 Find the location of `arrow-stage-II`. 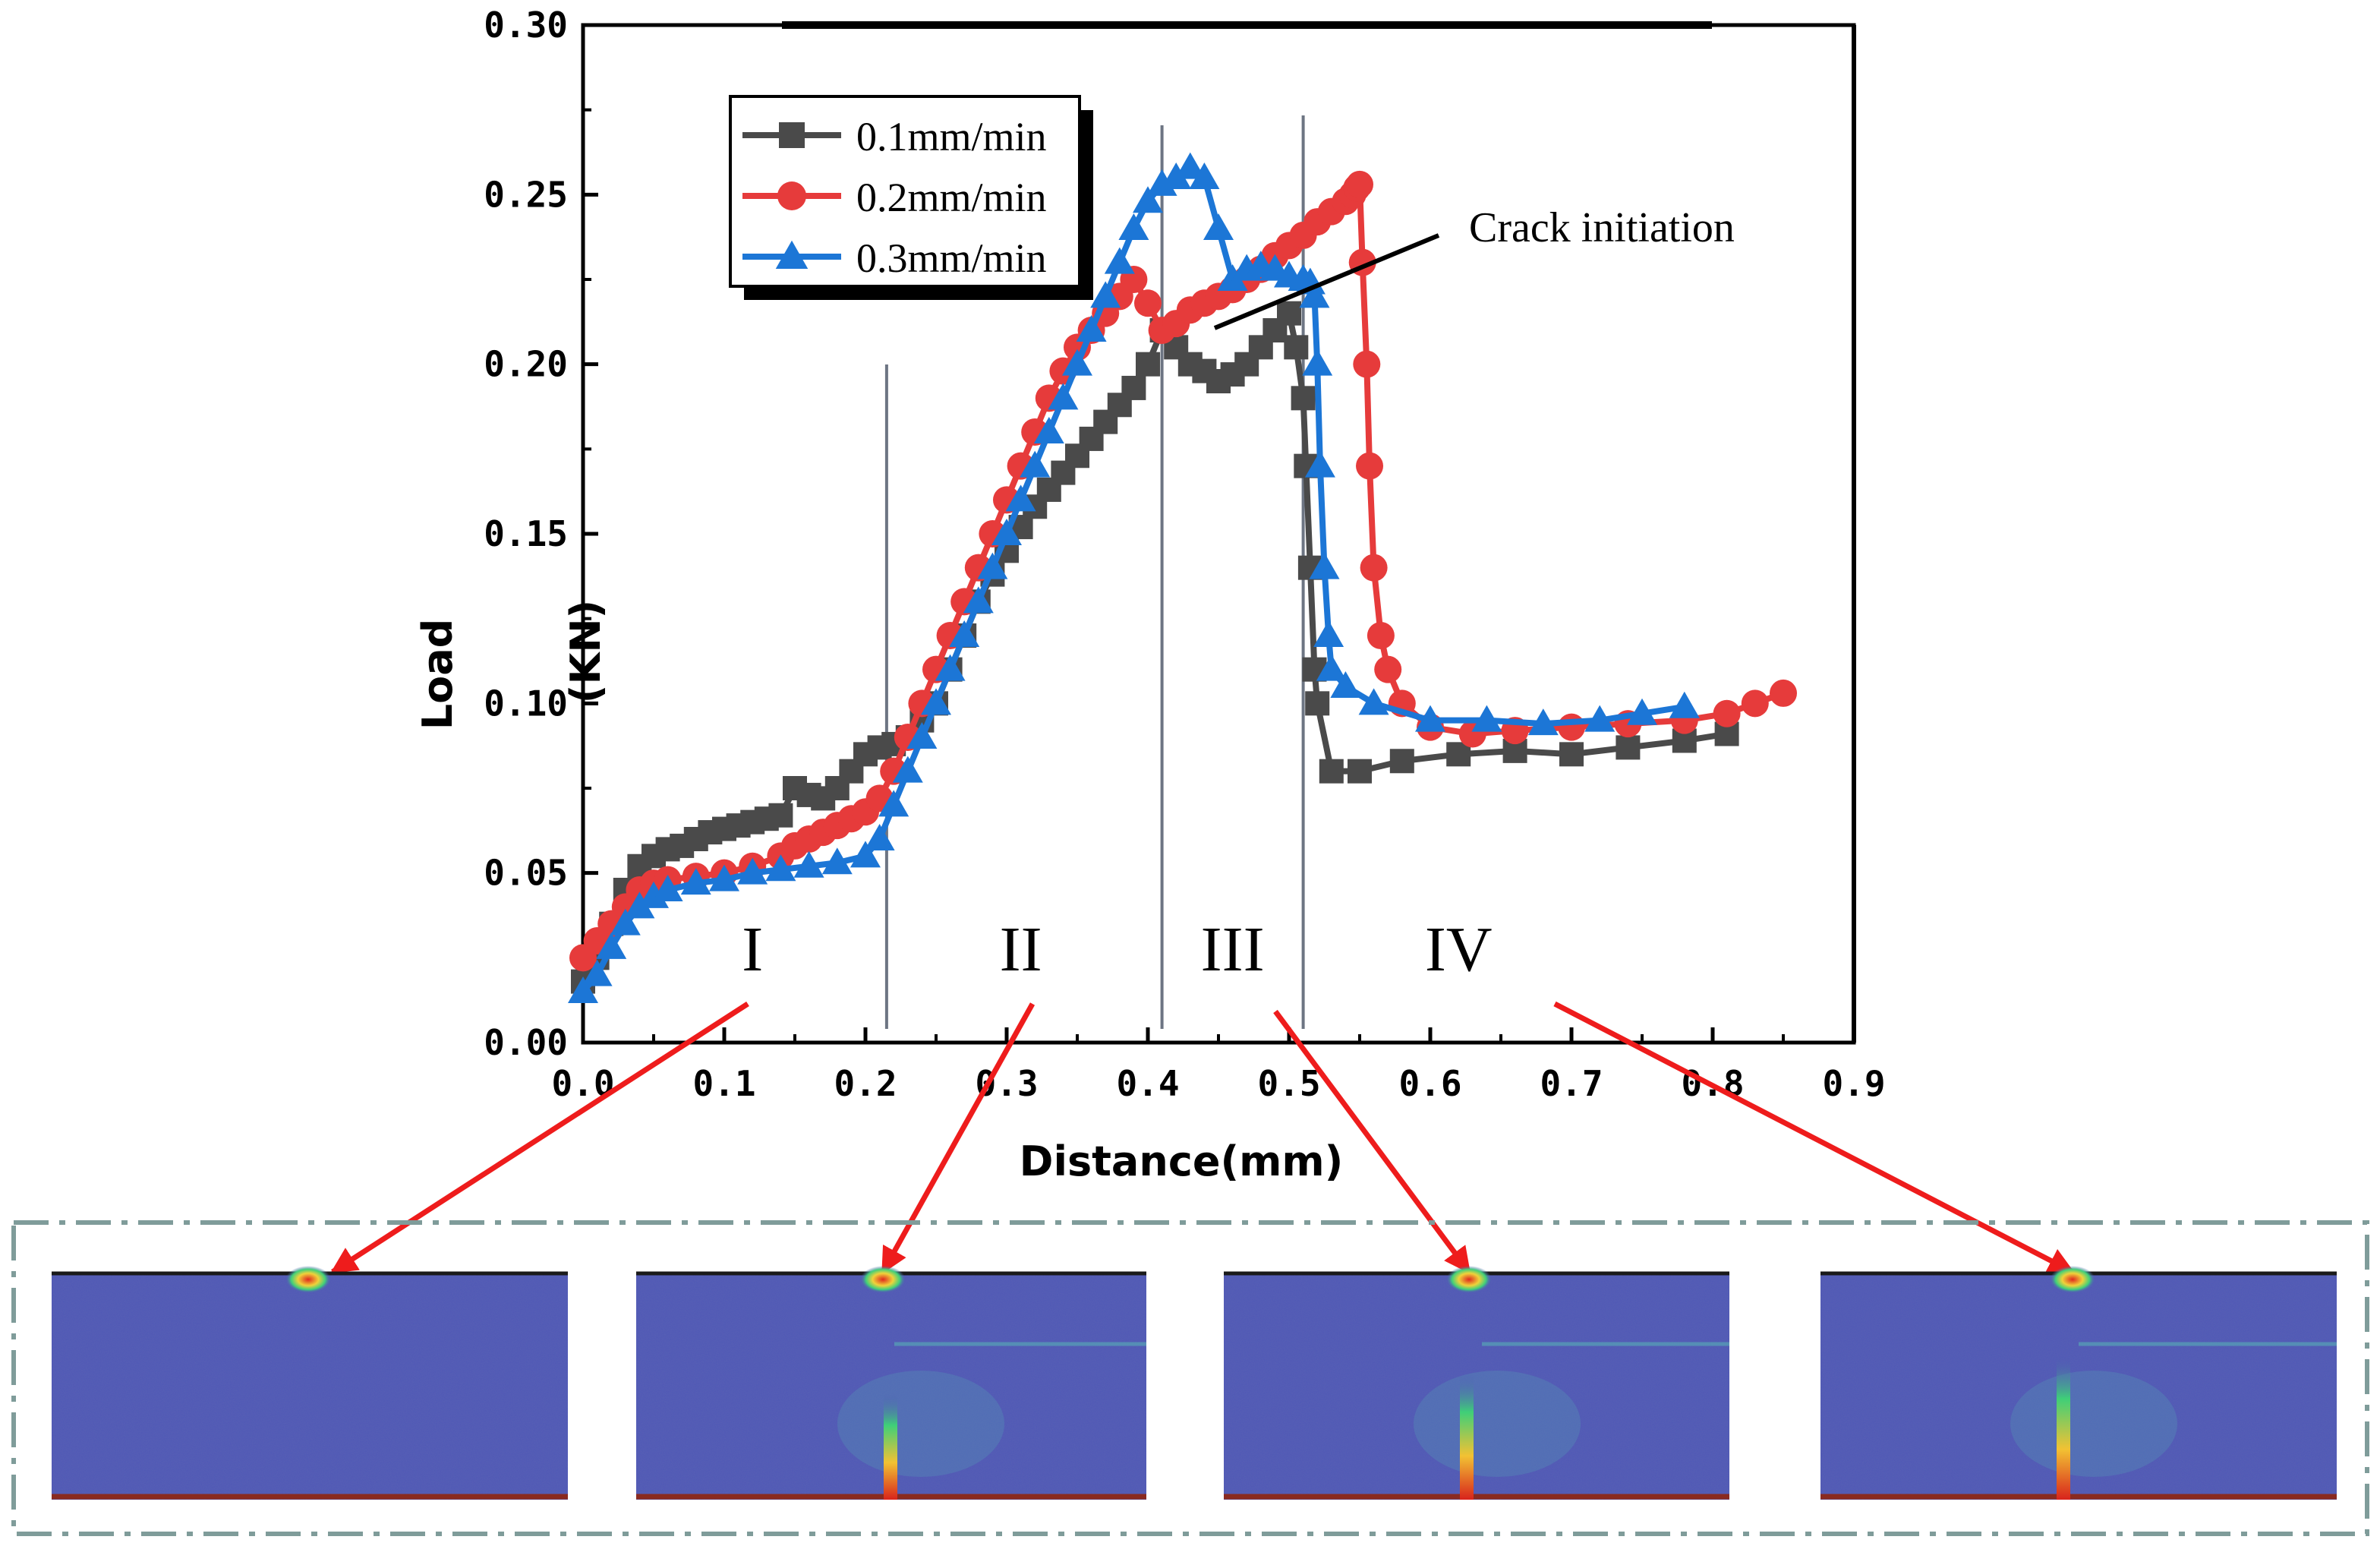

arrow-stage-II is located at coordinates (958, 1138).